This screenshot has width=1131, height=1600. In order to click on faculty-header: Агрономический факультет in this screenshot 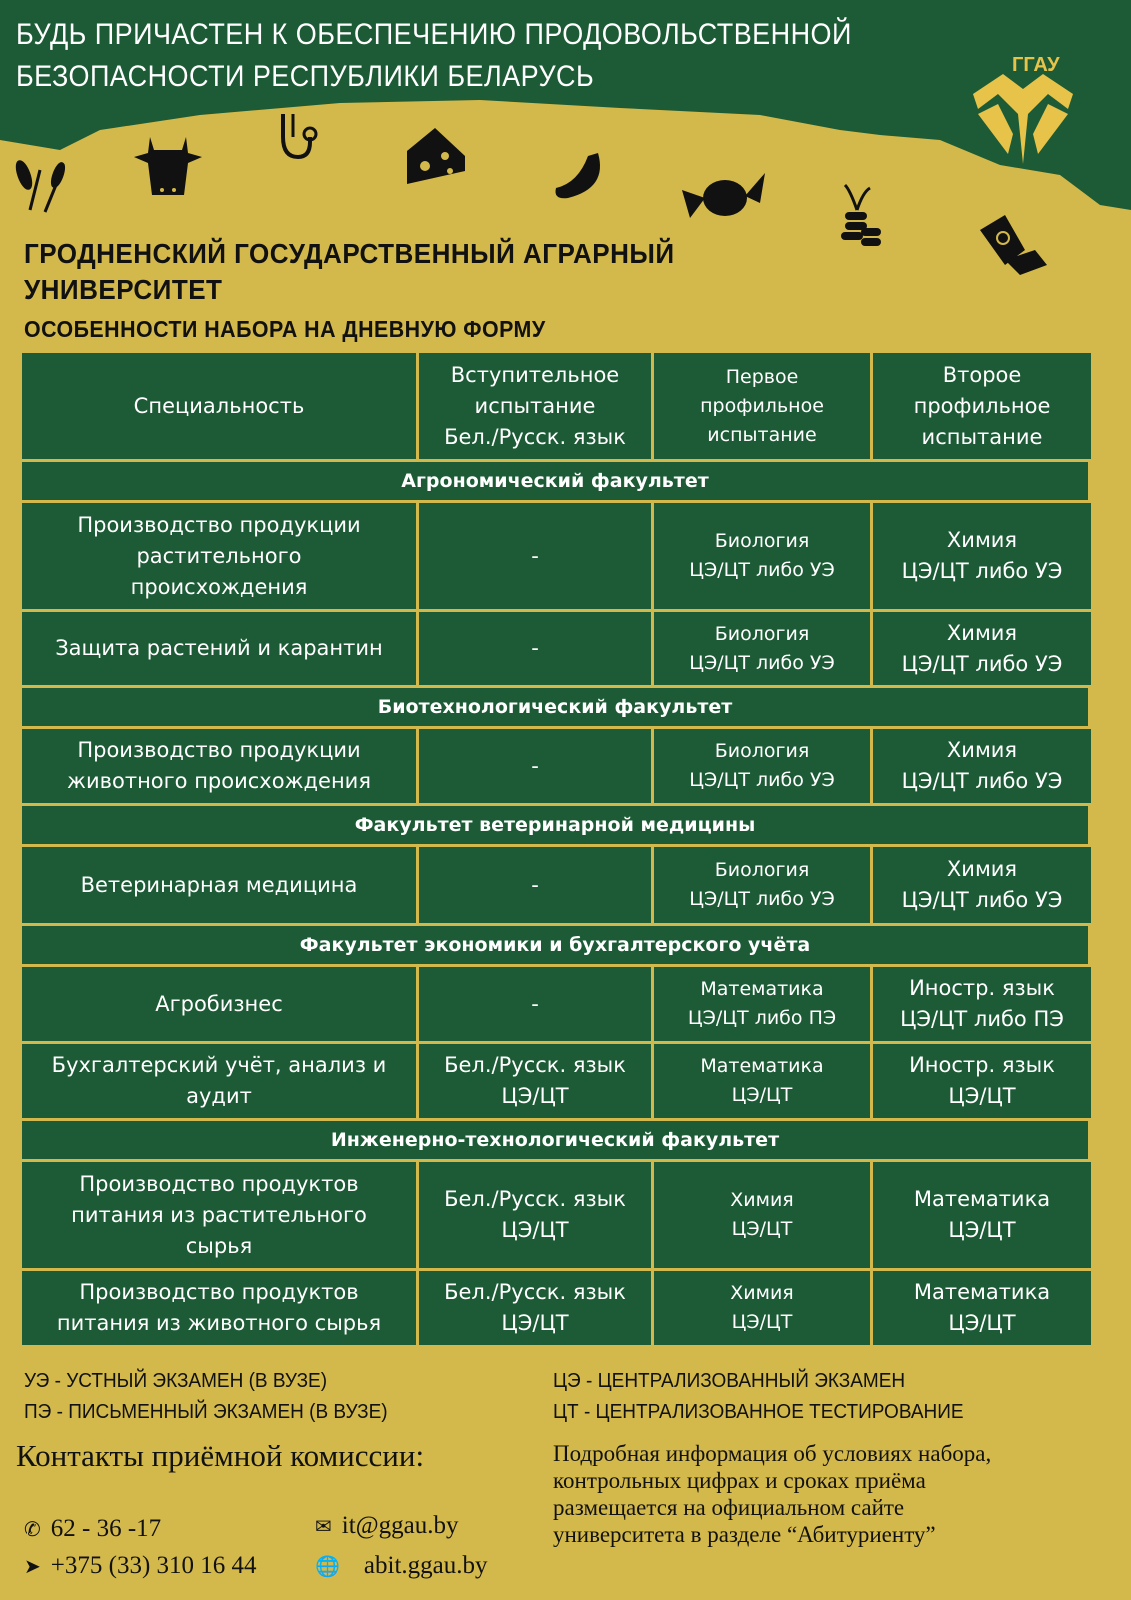, I will do `click(555, 481)`.